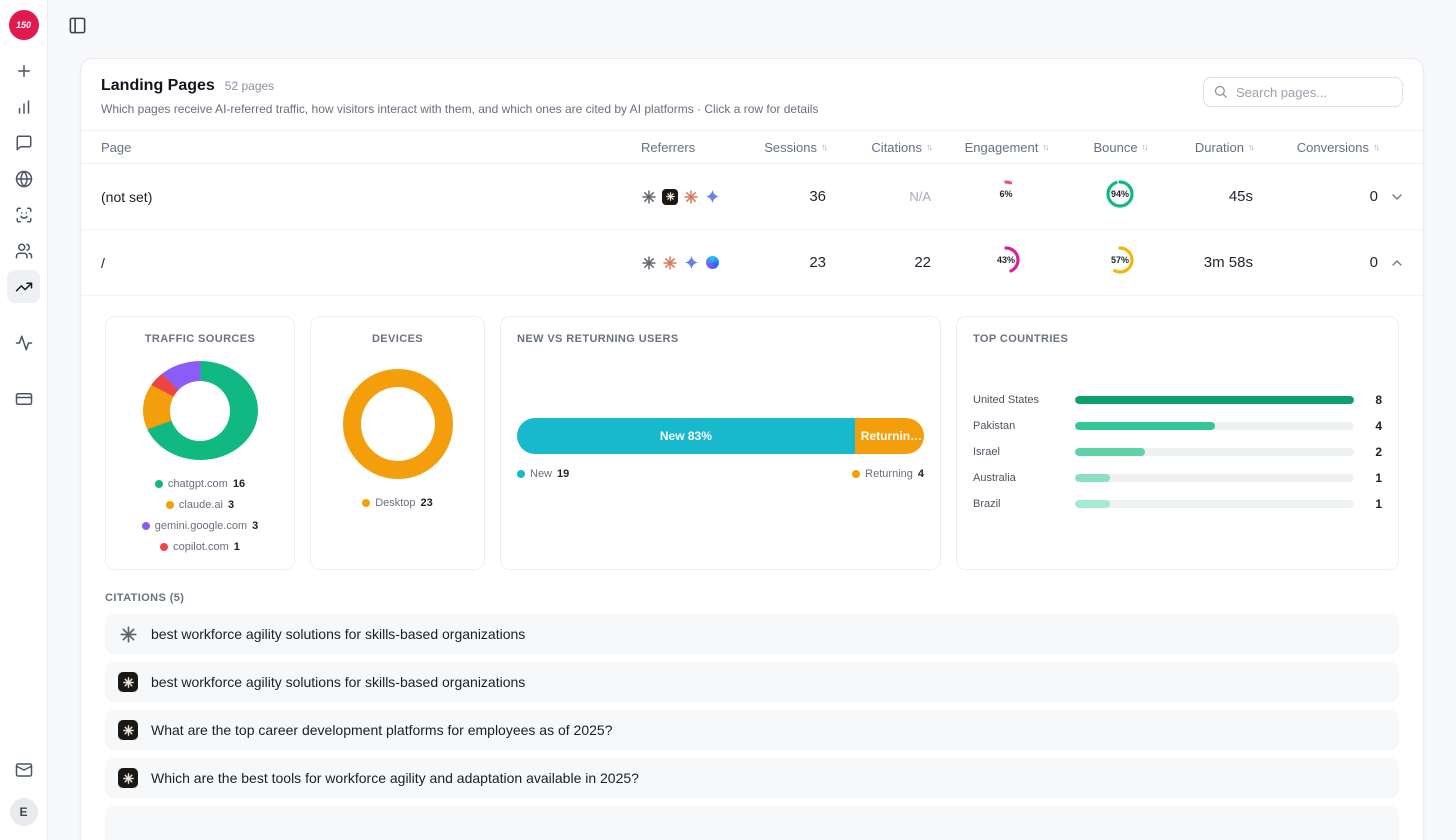 This screenshot has width=1456, height=840. I want to click on sidebar-item-audience, so click(23, 214).